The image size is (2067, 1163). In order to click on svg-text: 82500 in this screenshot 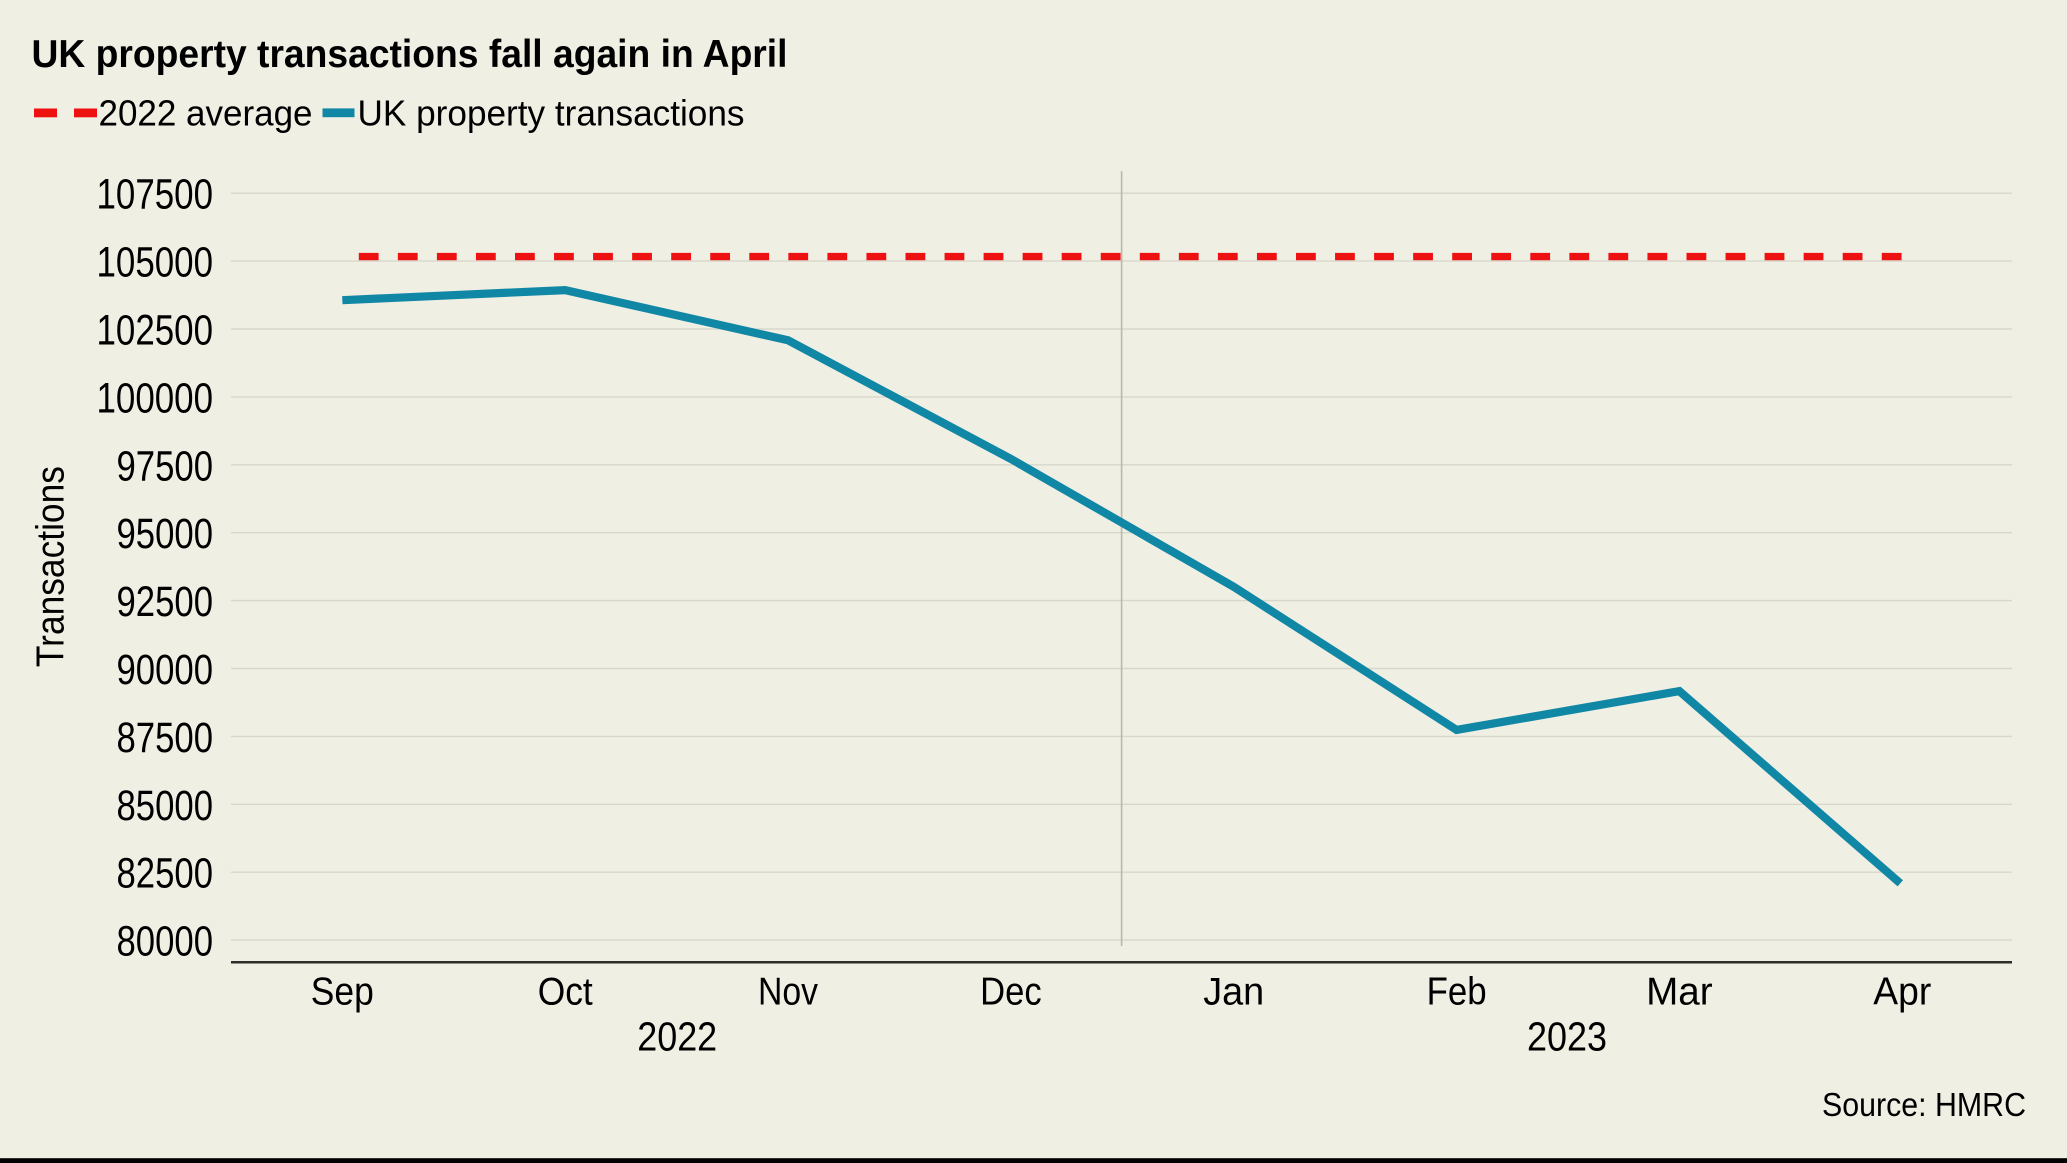, I will do `click(165, 874)`.